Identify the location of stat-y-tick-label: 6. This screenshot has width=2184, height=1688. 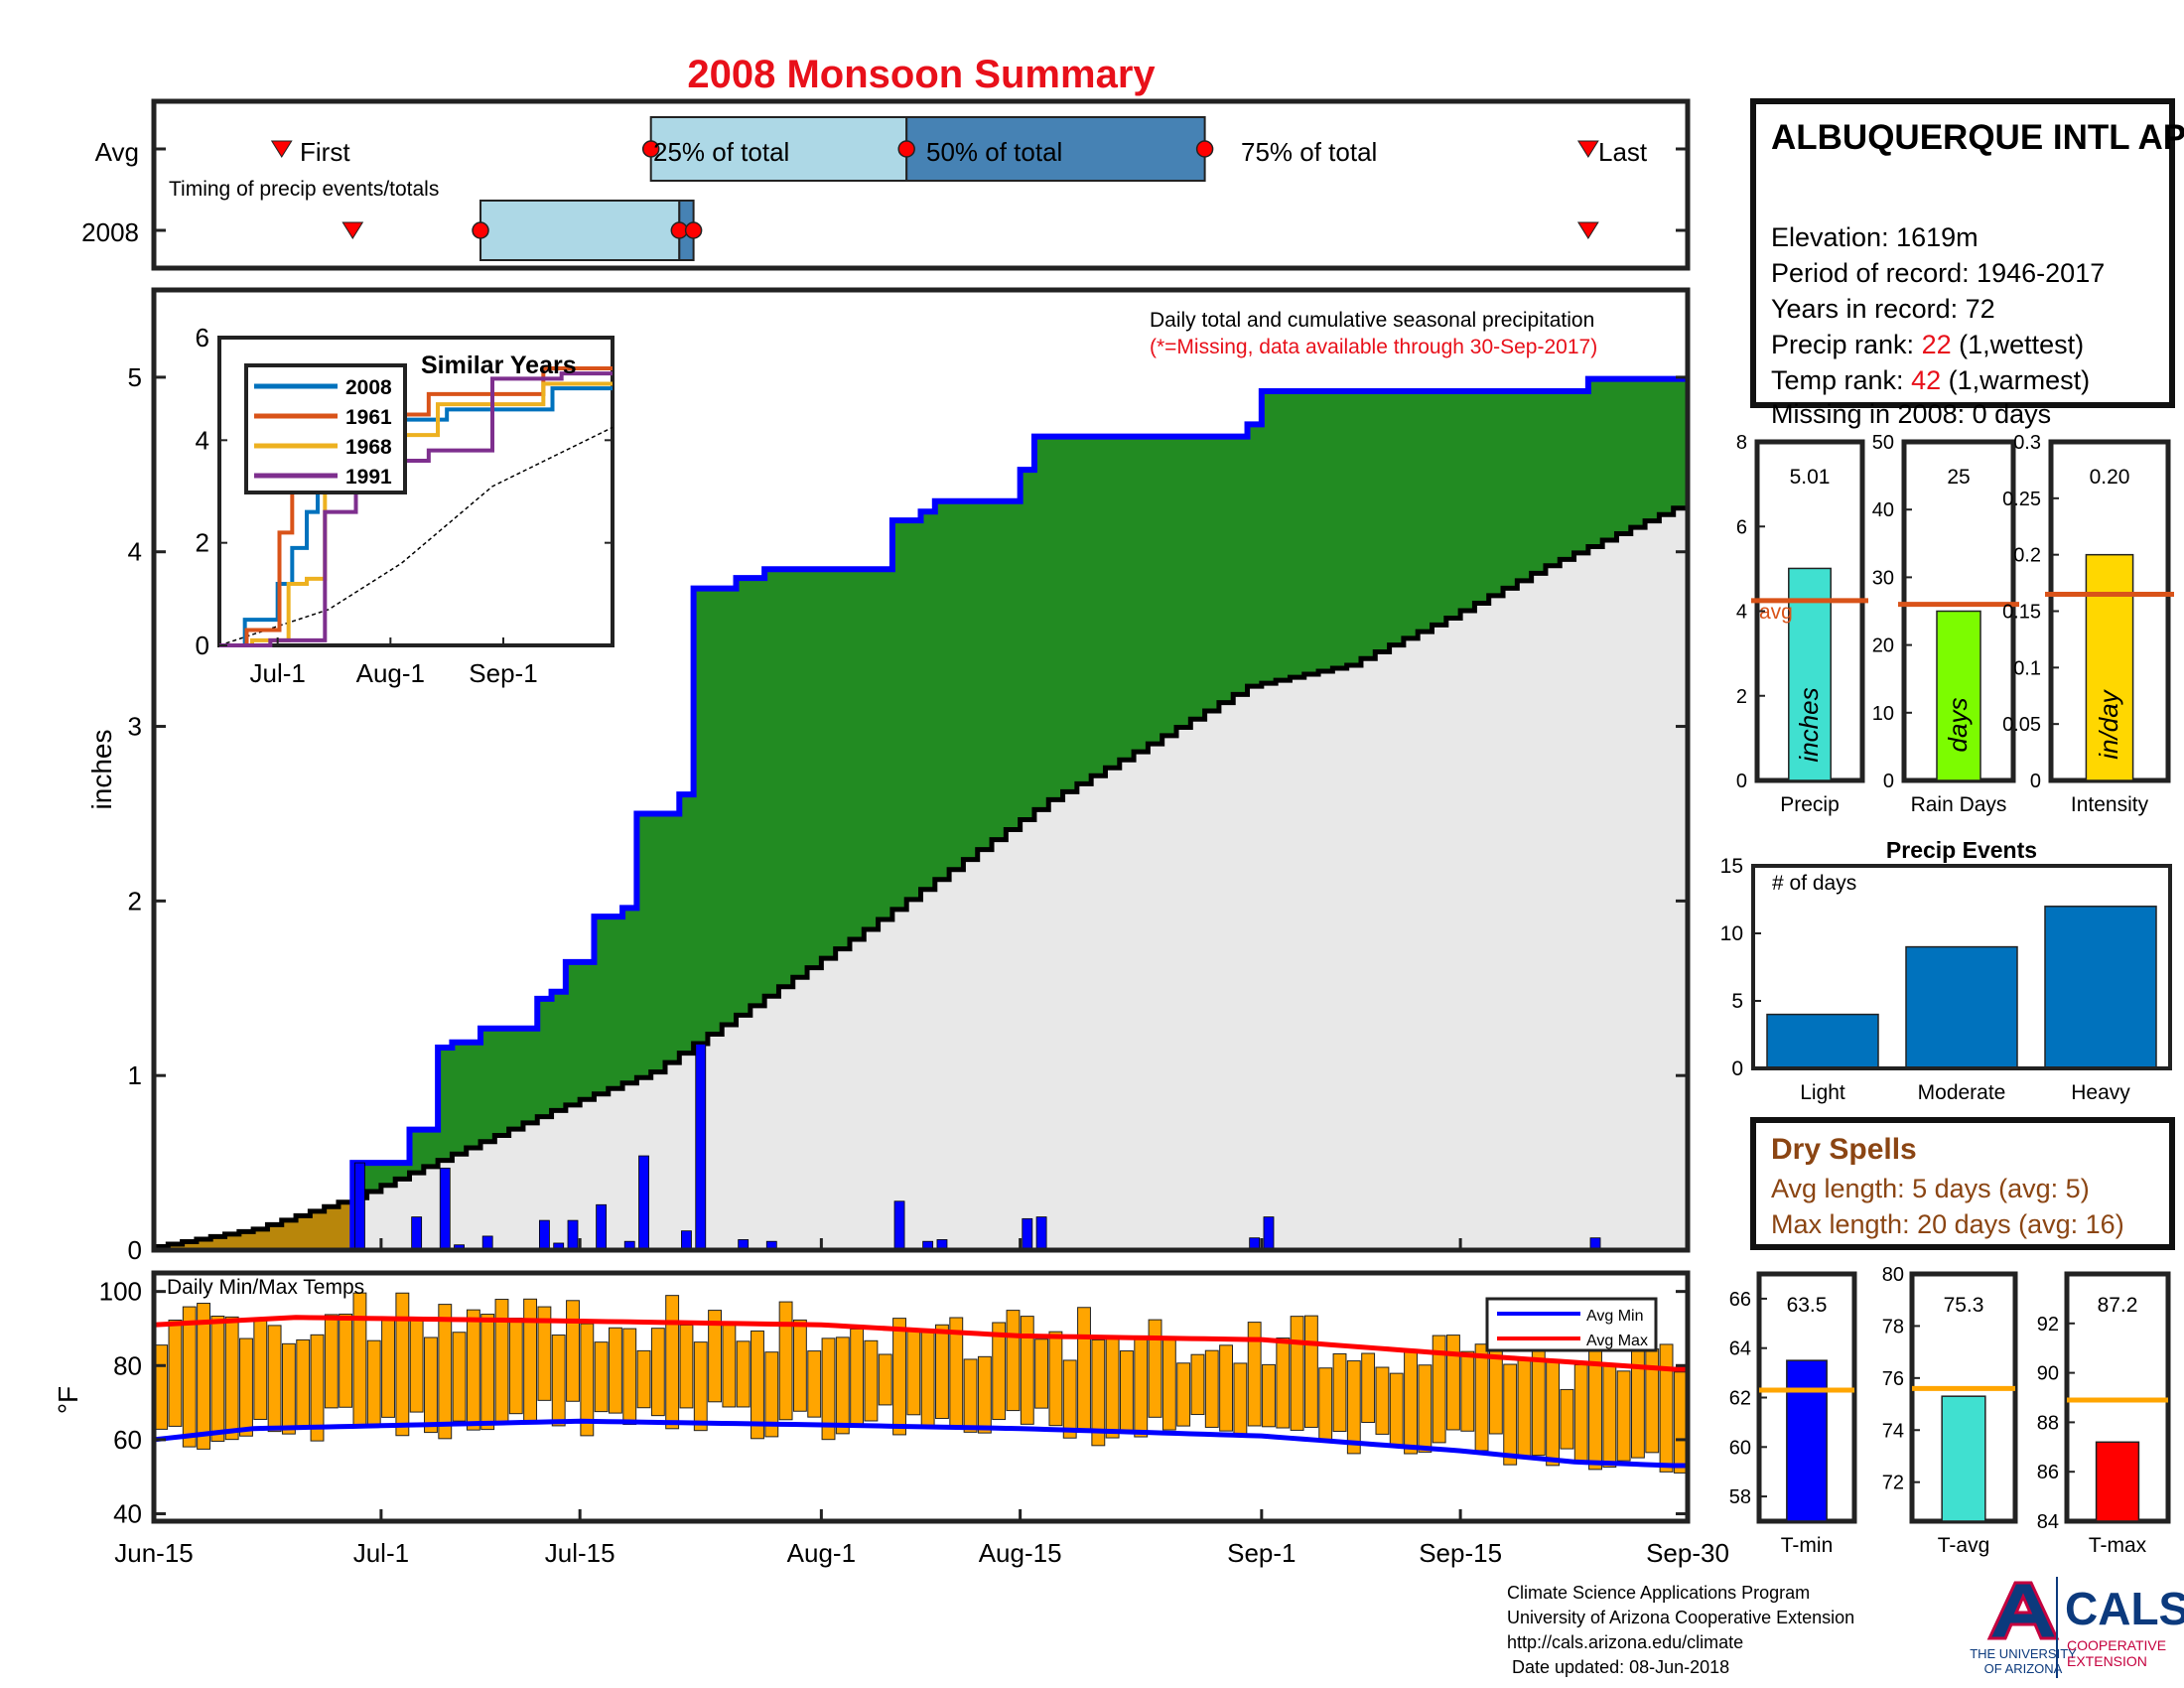
(1741, 527).